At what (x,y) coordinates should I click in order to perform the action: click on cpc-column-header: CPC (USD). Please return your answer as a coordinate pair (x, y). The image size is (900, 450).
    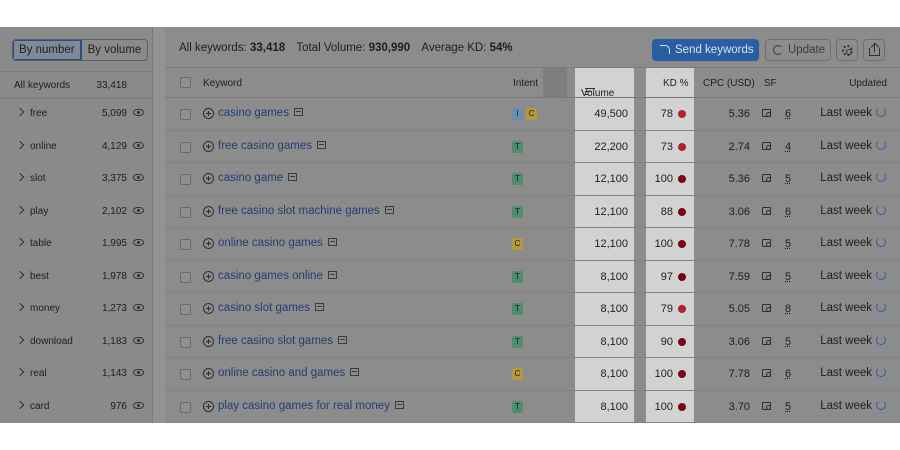
    Looking at the image, I should click on (729, 83).